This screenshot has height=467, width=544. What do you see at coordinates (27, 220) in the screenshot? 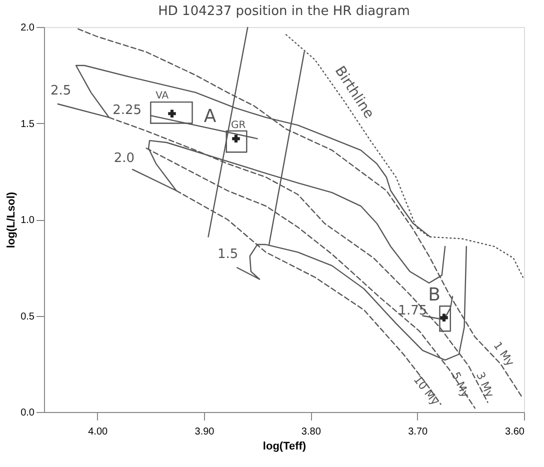
I see `y-tick-label: 1.0` at bounding box center [27, 220].